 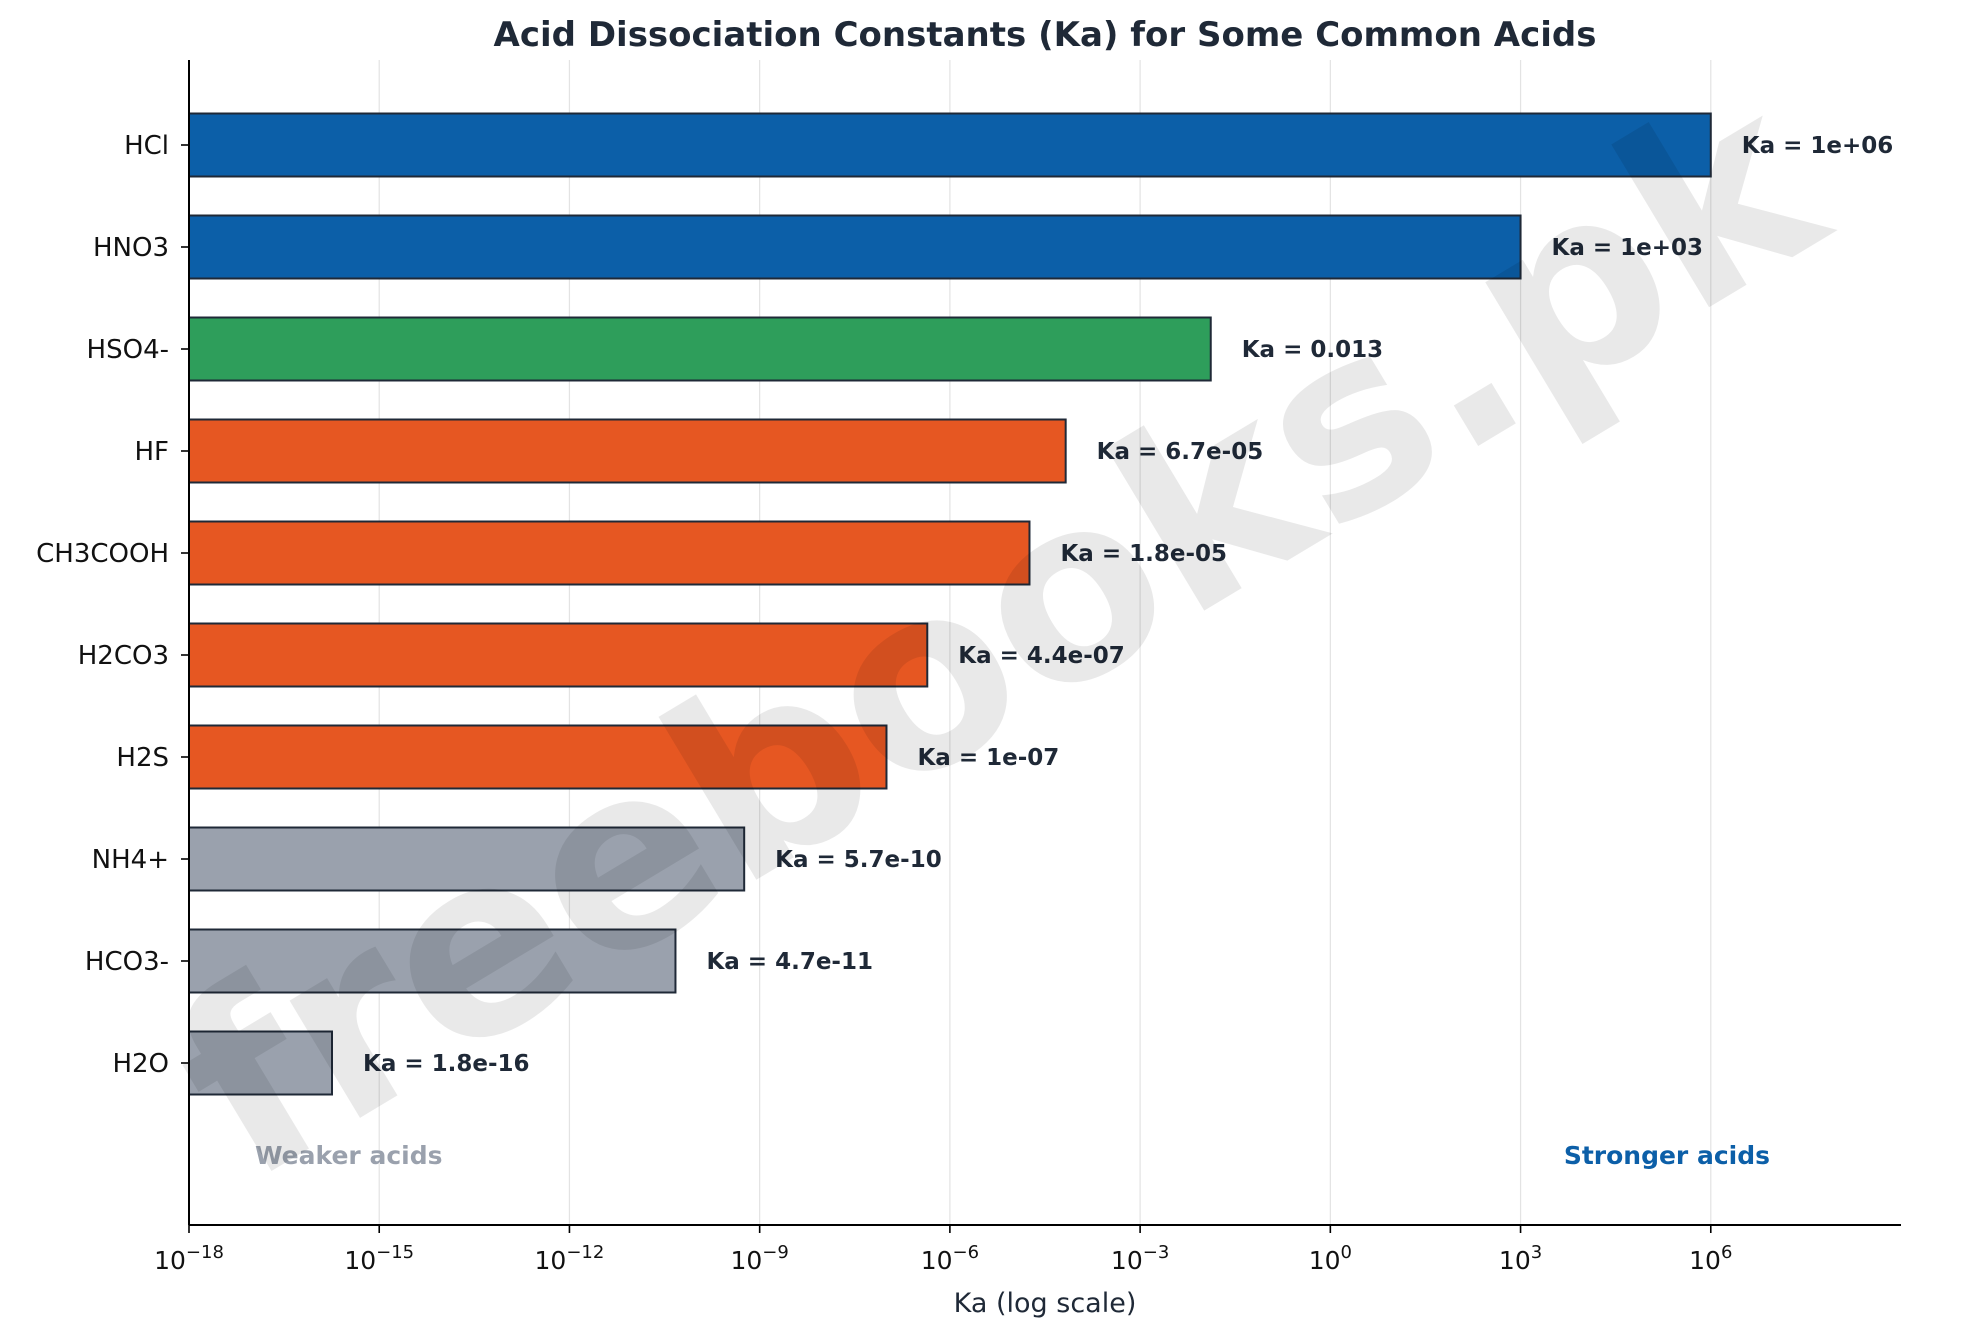 I want to click on data-label: Ka = 1e-07, so click(x=988, y=758).